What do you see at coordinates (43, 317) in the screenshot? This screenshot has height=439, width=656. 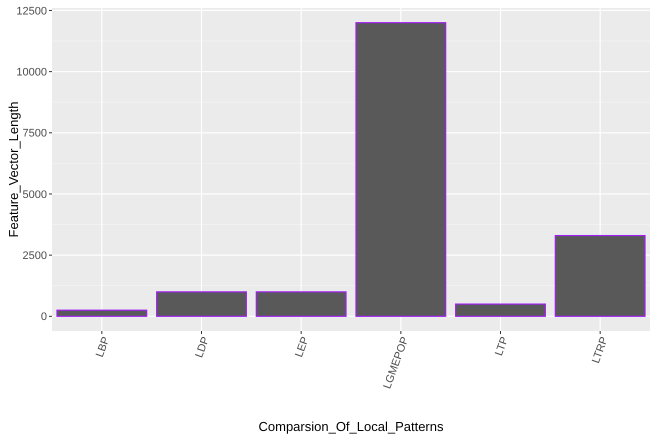 I see `y-tick-label: 0` at bounding box center [43, 317].